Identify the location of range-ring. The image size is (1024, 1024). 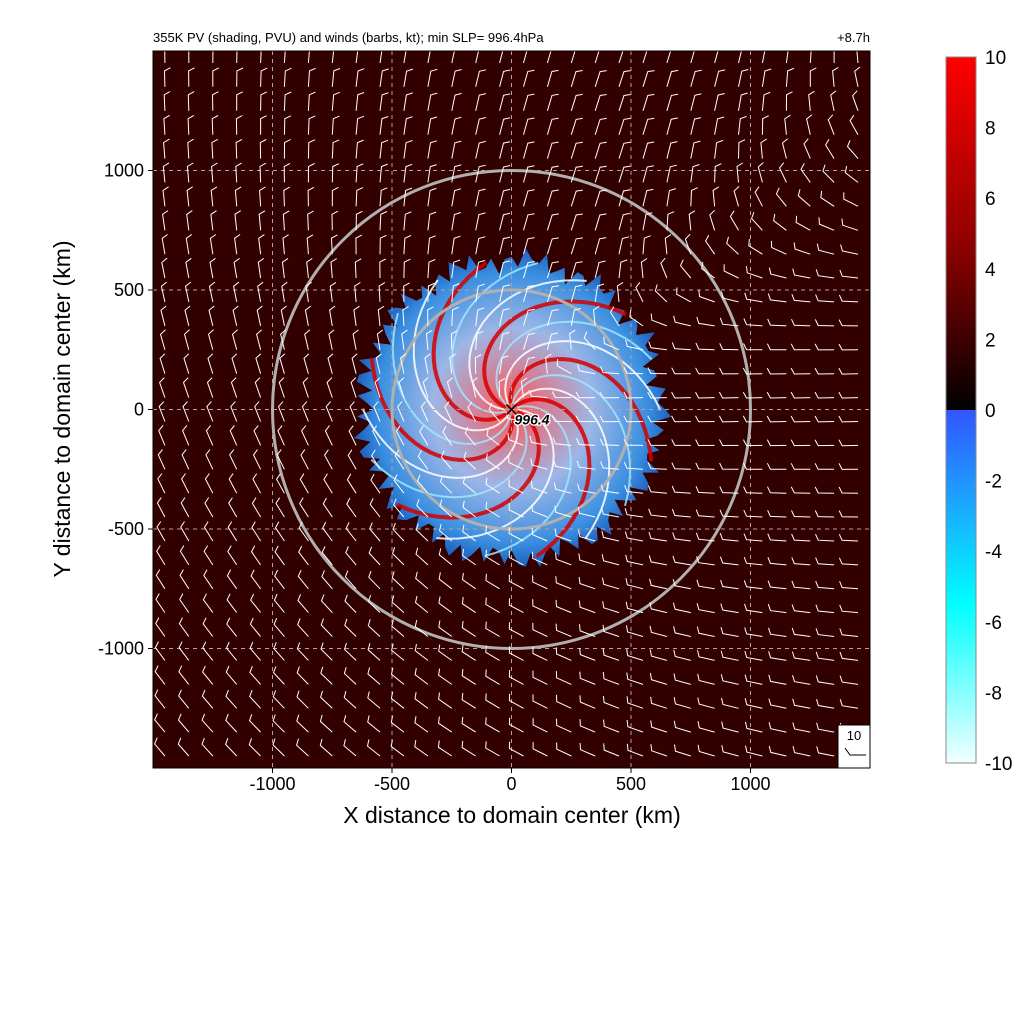
(511, 409).